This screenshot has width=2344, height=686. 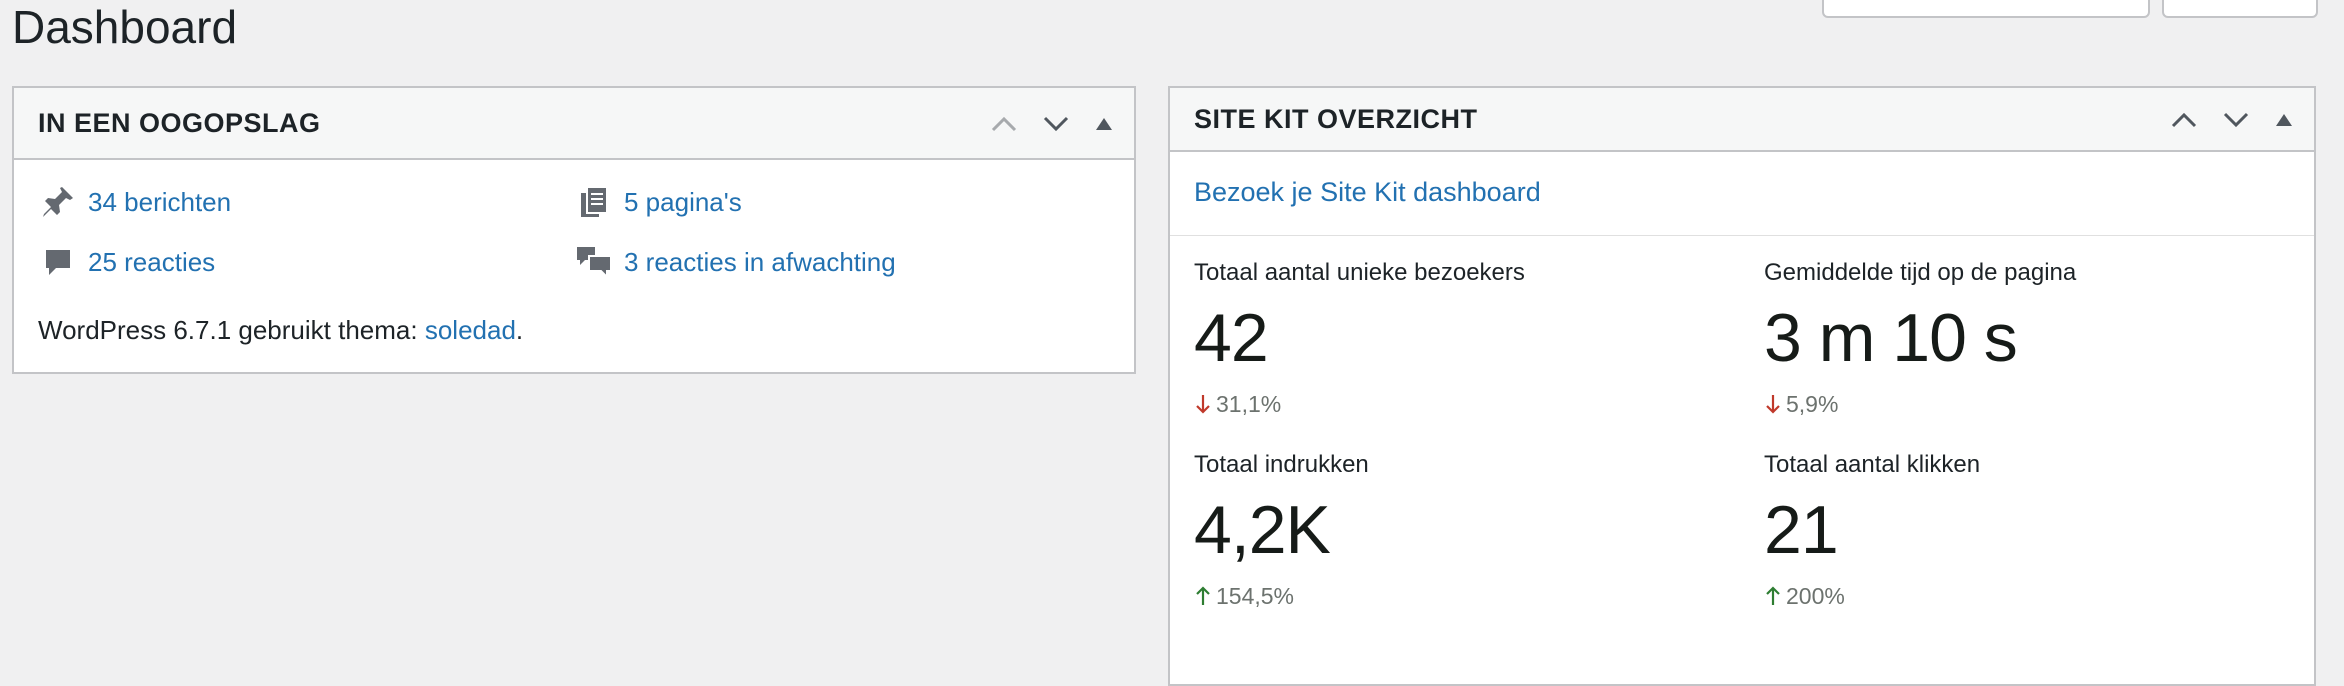 What do you see at coordinates (1262, 530) in the screenshot?
I see `metric-value: 4,2K` at bounding box center [1262, 530].